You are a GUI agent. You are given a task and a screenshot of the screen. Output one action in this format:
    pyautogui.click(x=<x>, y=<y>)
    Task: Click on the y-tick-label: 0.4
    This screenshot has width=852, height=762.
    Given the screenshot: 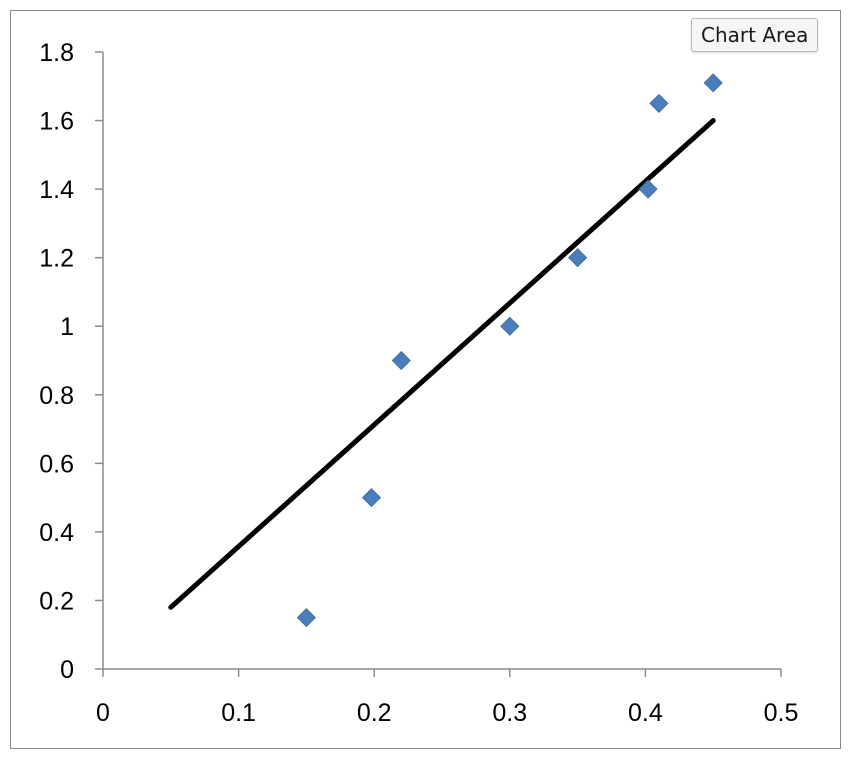 What is the action you would take?
    pyautogui.click(x=56, y=533)
    